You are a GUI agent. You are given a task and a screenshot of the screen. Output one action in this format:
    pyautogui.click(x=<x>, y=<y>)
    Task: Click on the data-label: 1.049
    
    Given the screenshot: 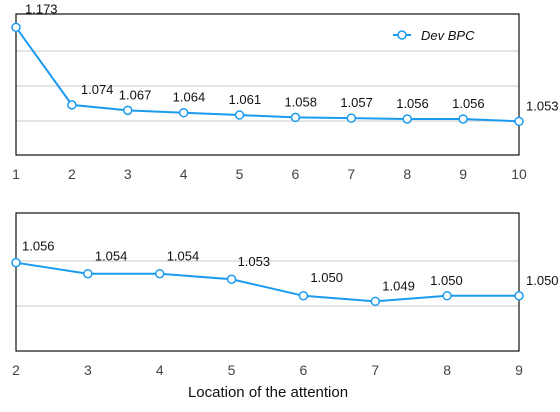 What is the action you would take?
    pyautogui.click(x=398, y=285)
    